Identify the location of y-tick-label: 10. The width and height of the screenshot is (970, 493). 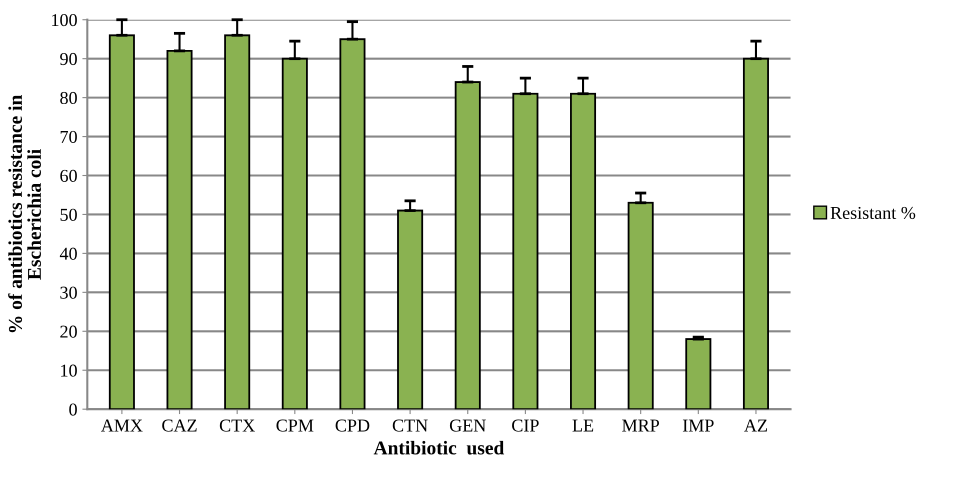
(69, 370).